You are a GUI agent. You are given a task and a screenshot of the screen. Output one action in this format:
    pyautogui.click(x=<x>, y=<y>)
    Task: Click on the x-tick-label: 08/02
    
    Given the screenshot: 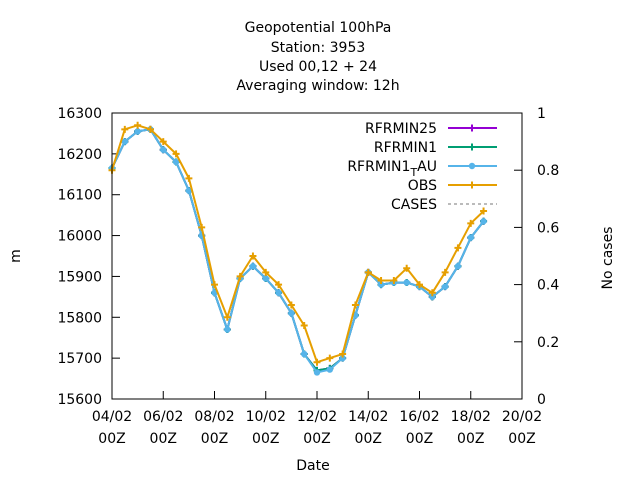 What is the action you would take?
    pyautogui.click(x=214, y=417)
    